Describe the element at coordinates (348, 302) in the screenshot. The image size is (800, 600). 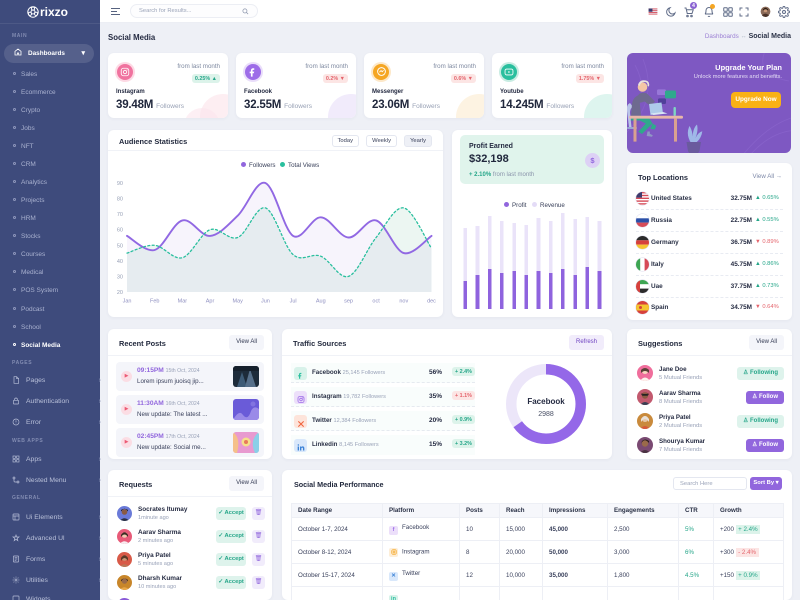
I see `svg-text: sep` at that location.